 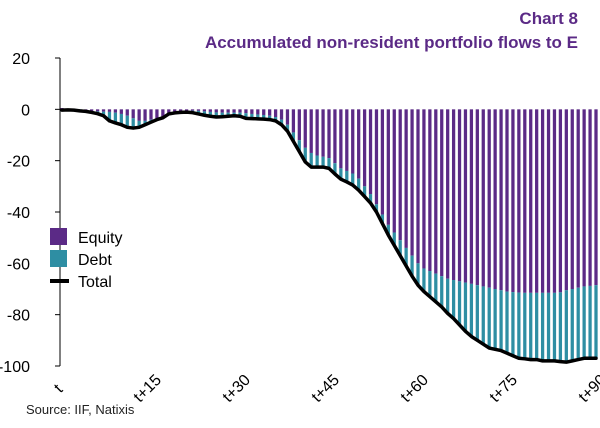 What do you see at coordinates (18, 264) in the screenshot?
I see `y-tick-label: -60` at bounding box center [18, 264].